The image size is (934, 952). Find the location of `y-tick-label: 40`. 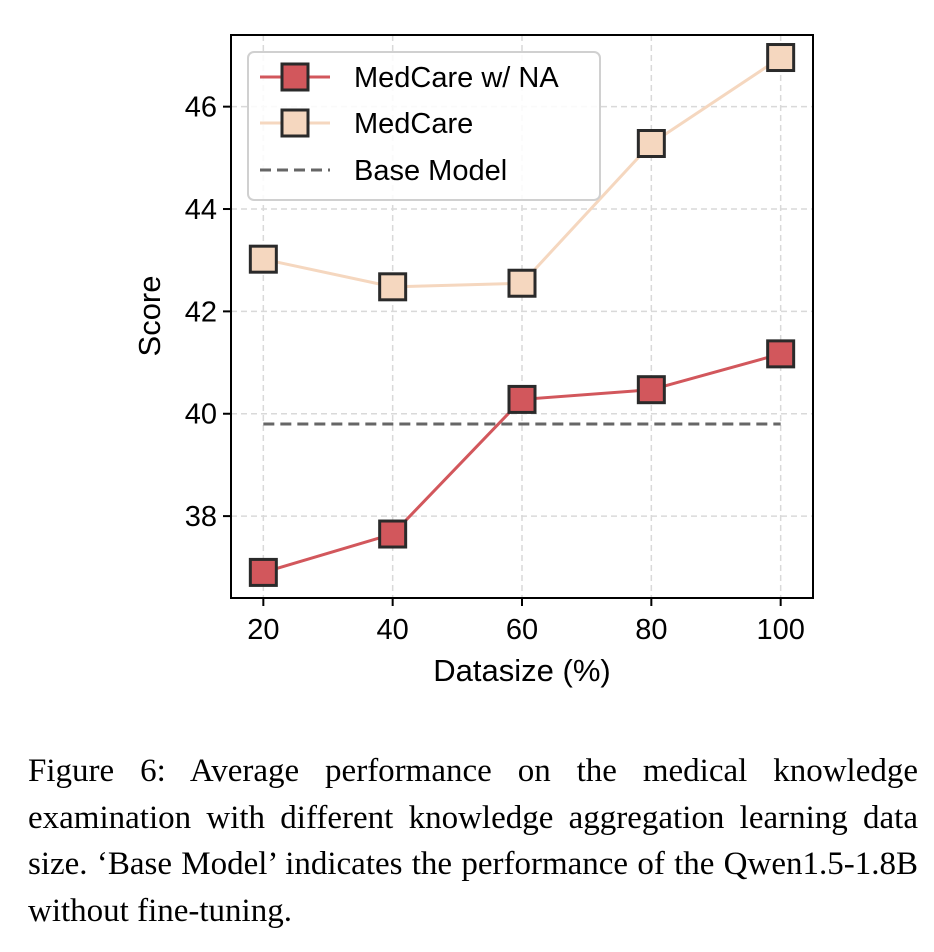

y-tick-label: 40 is located at coordinates (201, 415).